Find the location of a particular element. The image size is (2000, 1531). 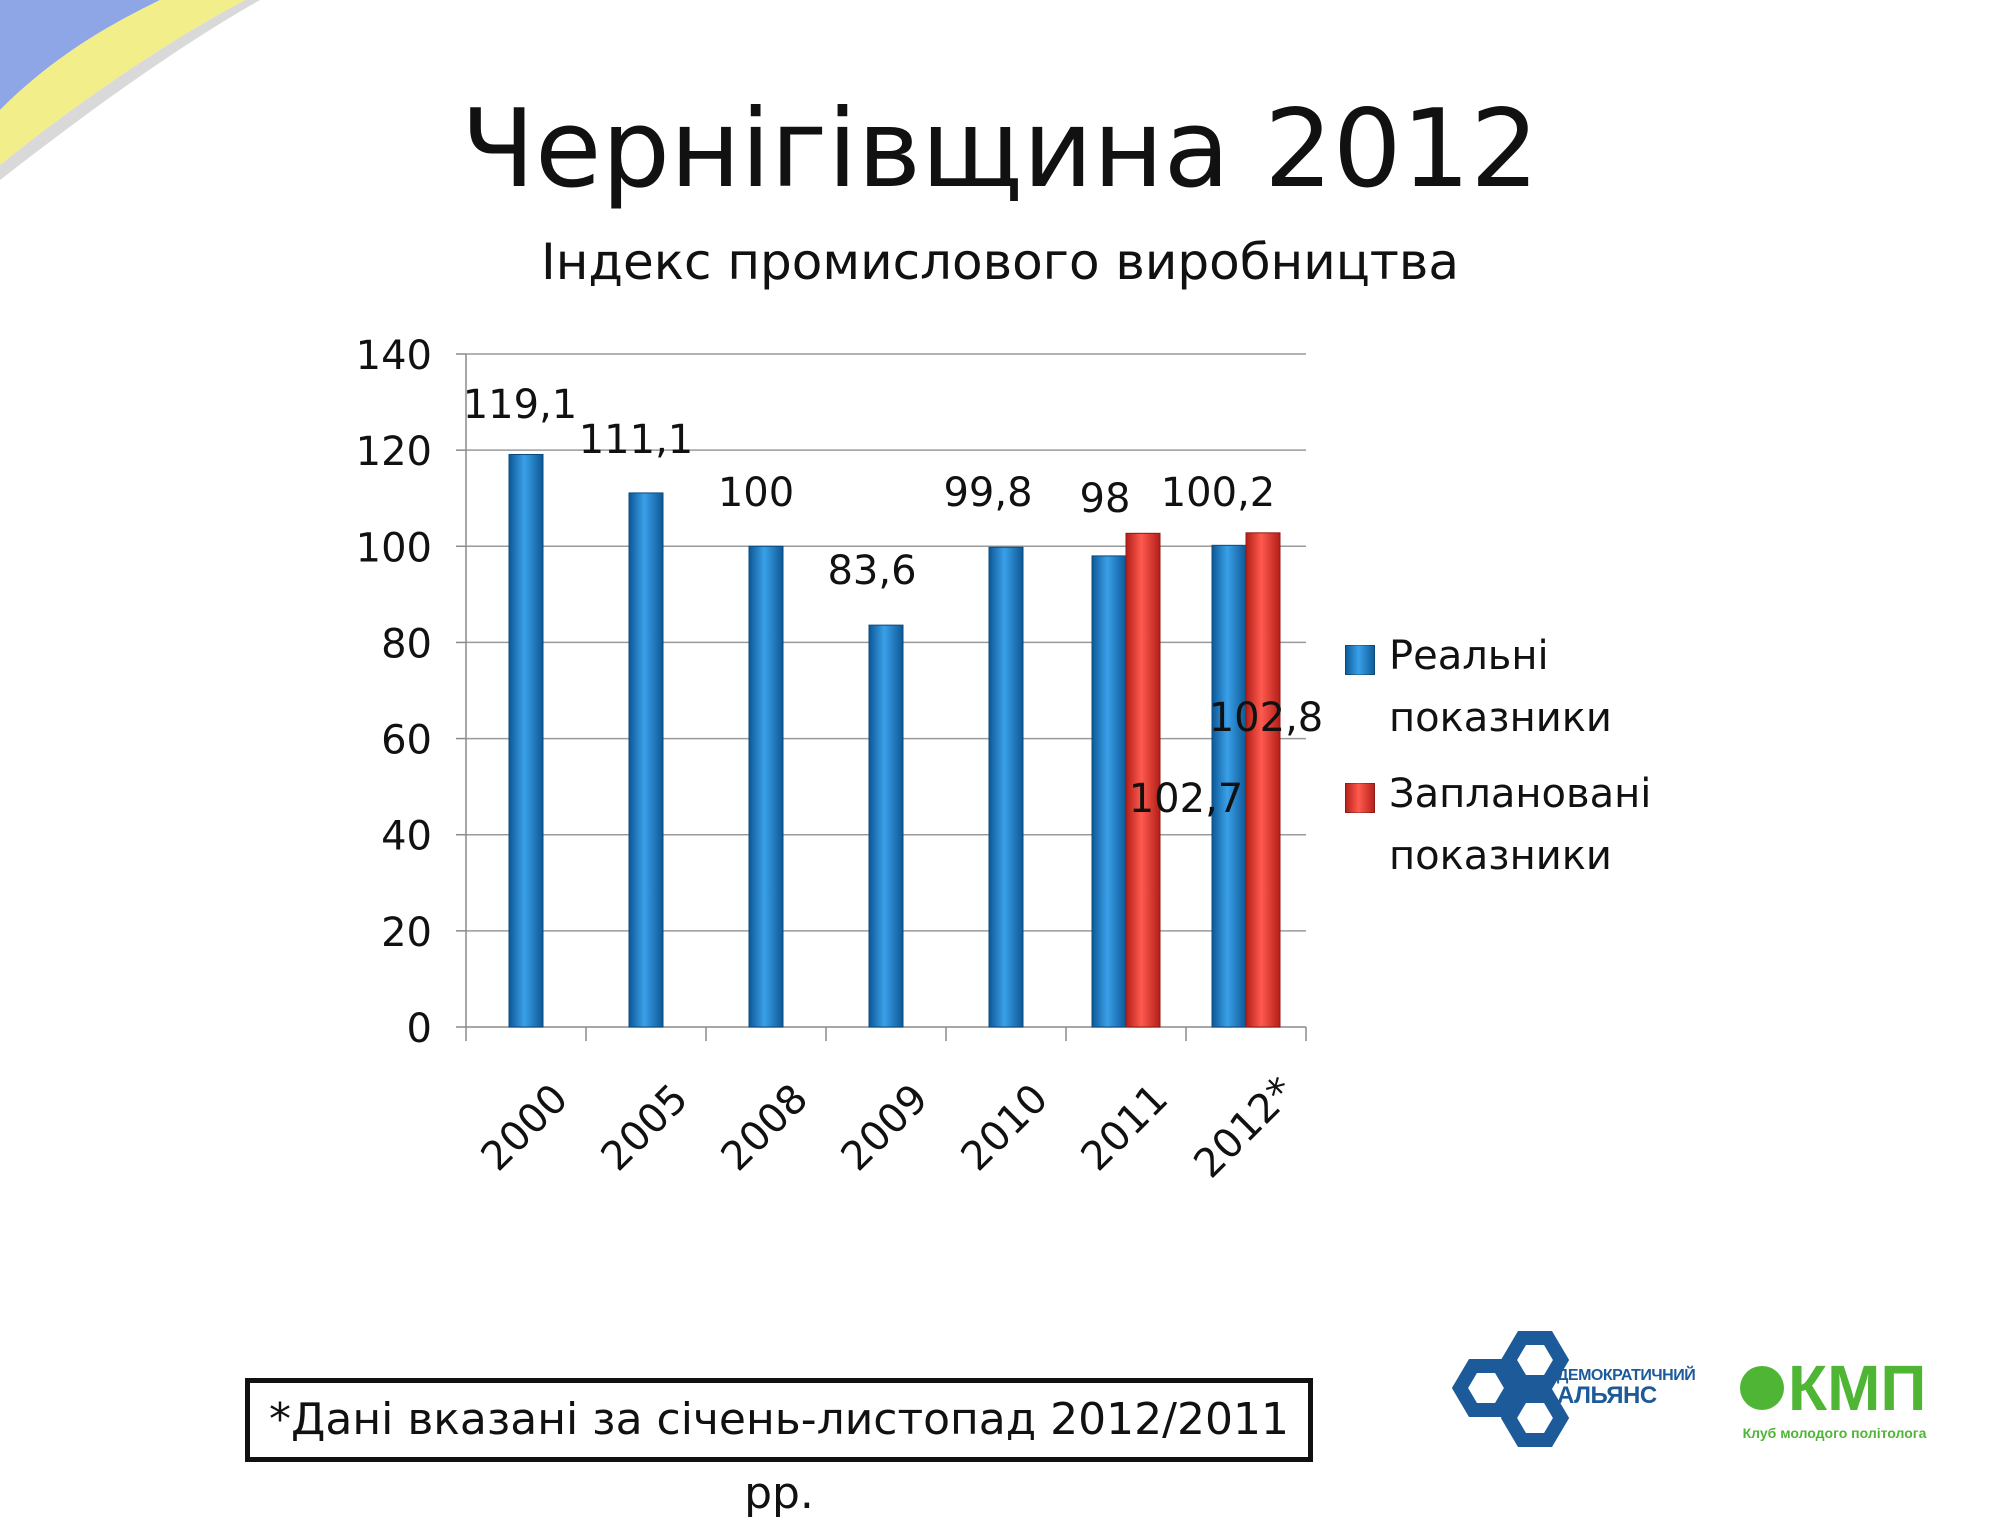

data-label: 98 is located at coordinates (1105, 499).